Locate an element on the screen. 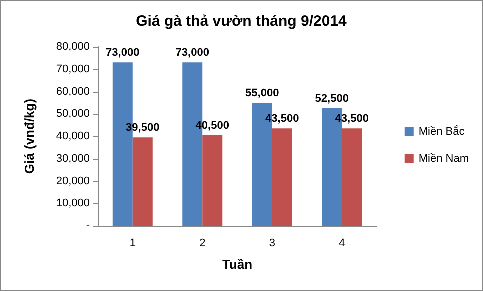  x-tick-label: 3 is located at coordinates (272, 244).